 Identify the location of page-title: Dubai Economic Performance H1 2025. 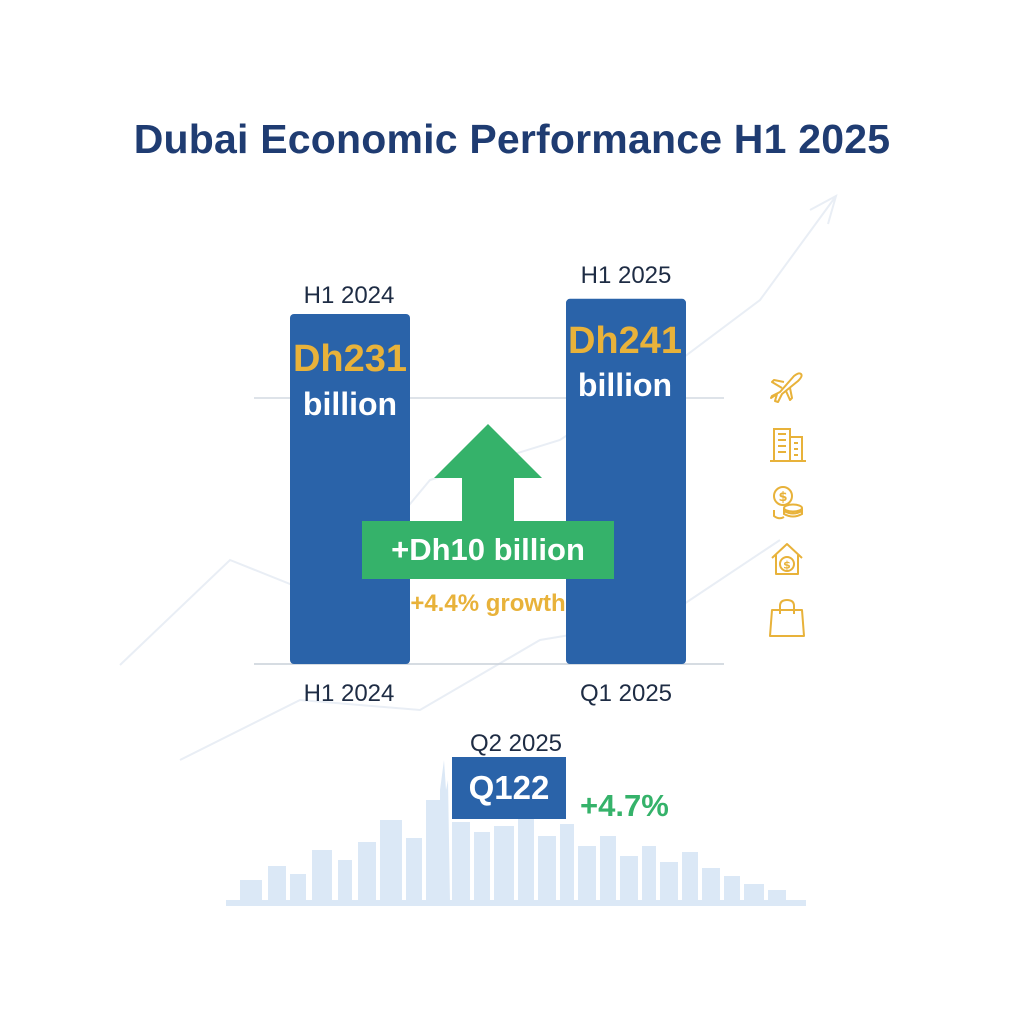
(512, 139).